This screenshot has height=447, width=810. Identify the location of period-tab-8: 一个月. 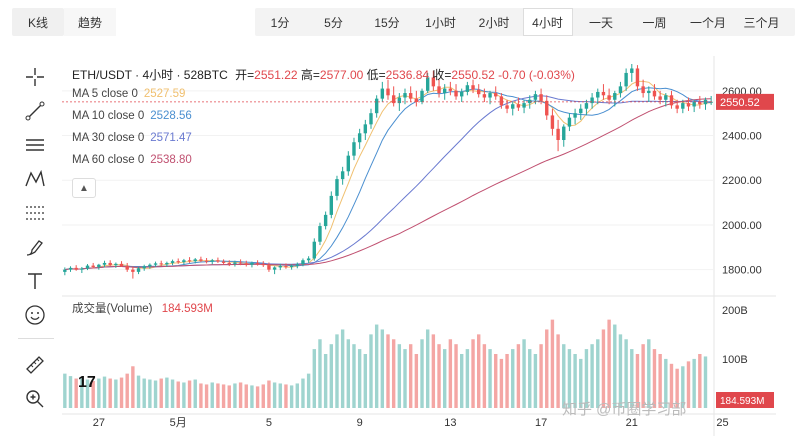
(707, 22).